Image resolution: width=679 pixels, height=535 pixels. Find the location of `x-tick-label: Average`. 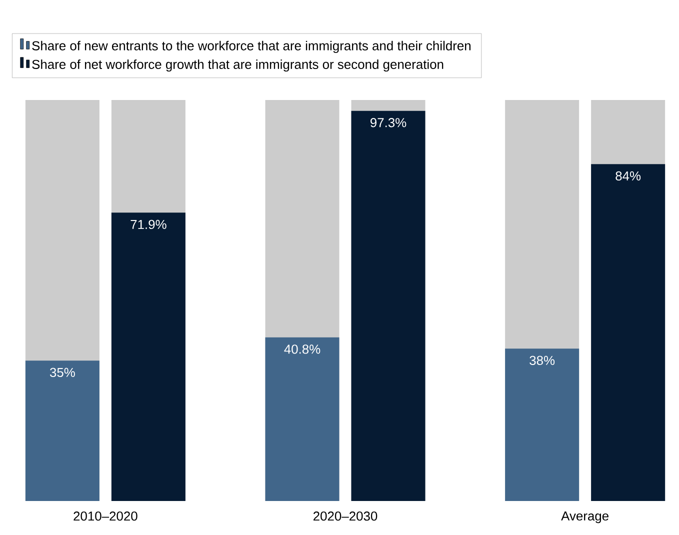

x-tick-label: Average is located at coordinates (584, 518).